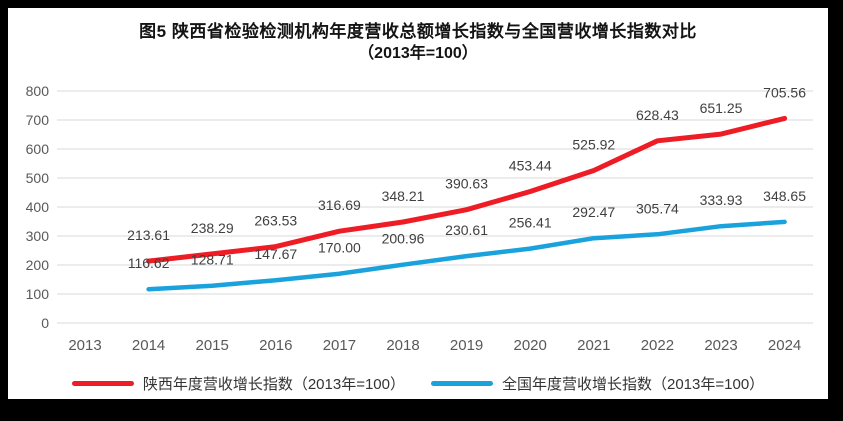  I want to click on svg-text: 263.53, so click(275, 221).